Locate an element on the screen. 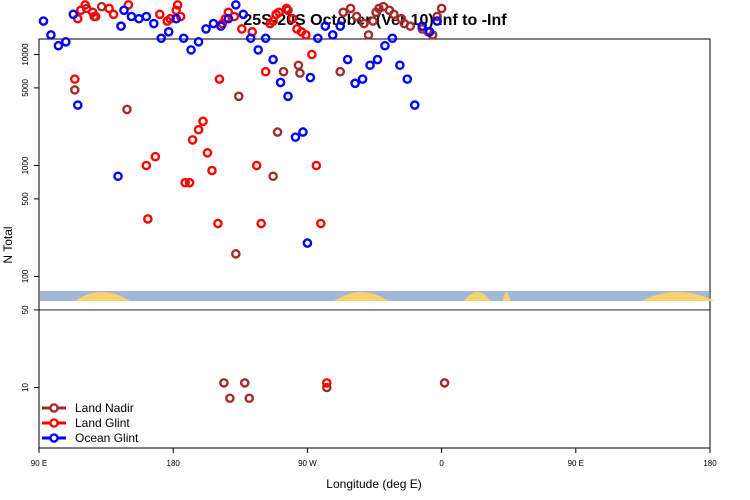 The image size is (750, 500). y-axis-title: N Total is located at coordinates (8, 244).